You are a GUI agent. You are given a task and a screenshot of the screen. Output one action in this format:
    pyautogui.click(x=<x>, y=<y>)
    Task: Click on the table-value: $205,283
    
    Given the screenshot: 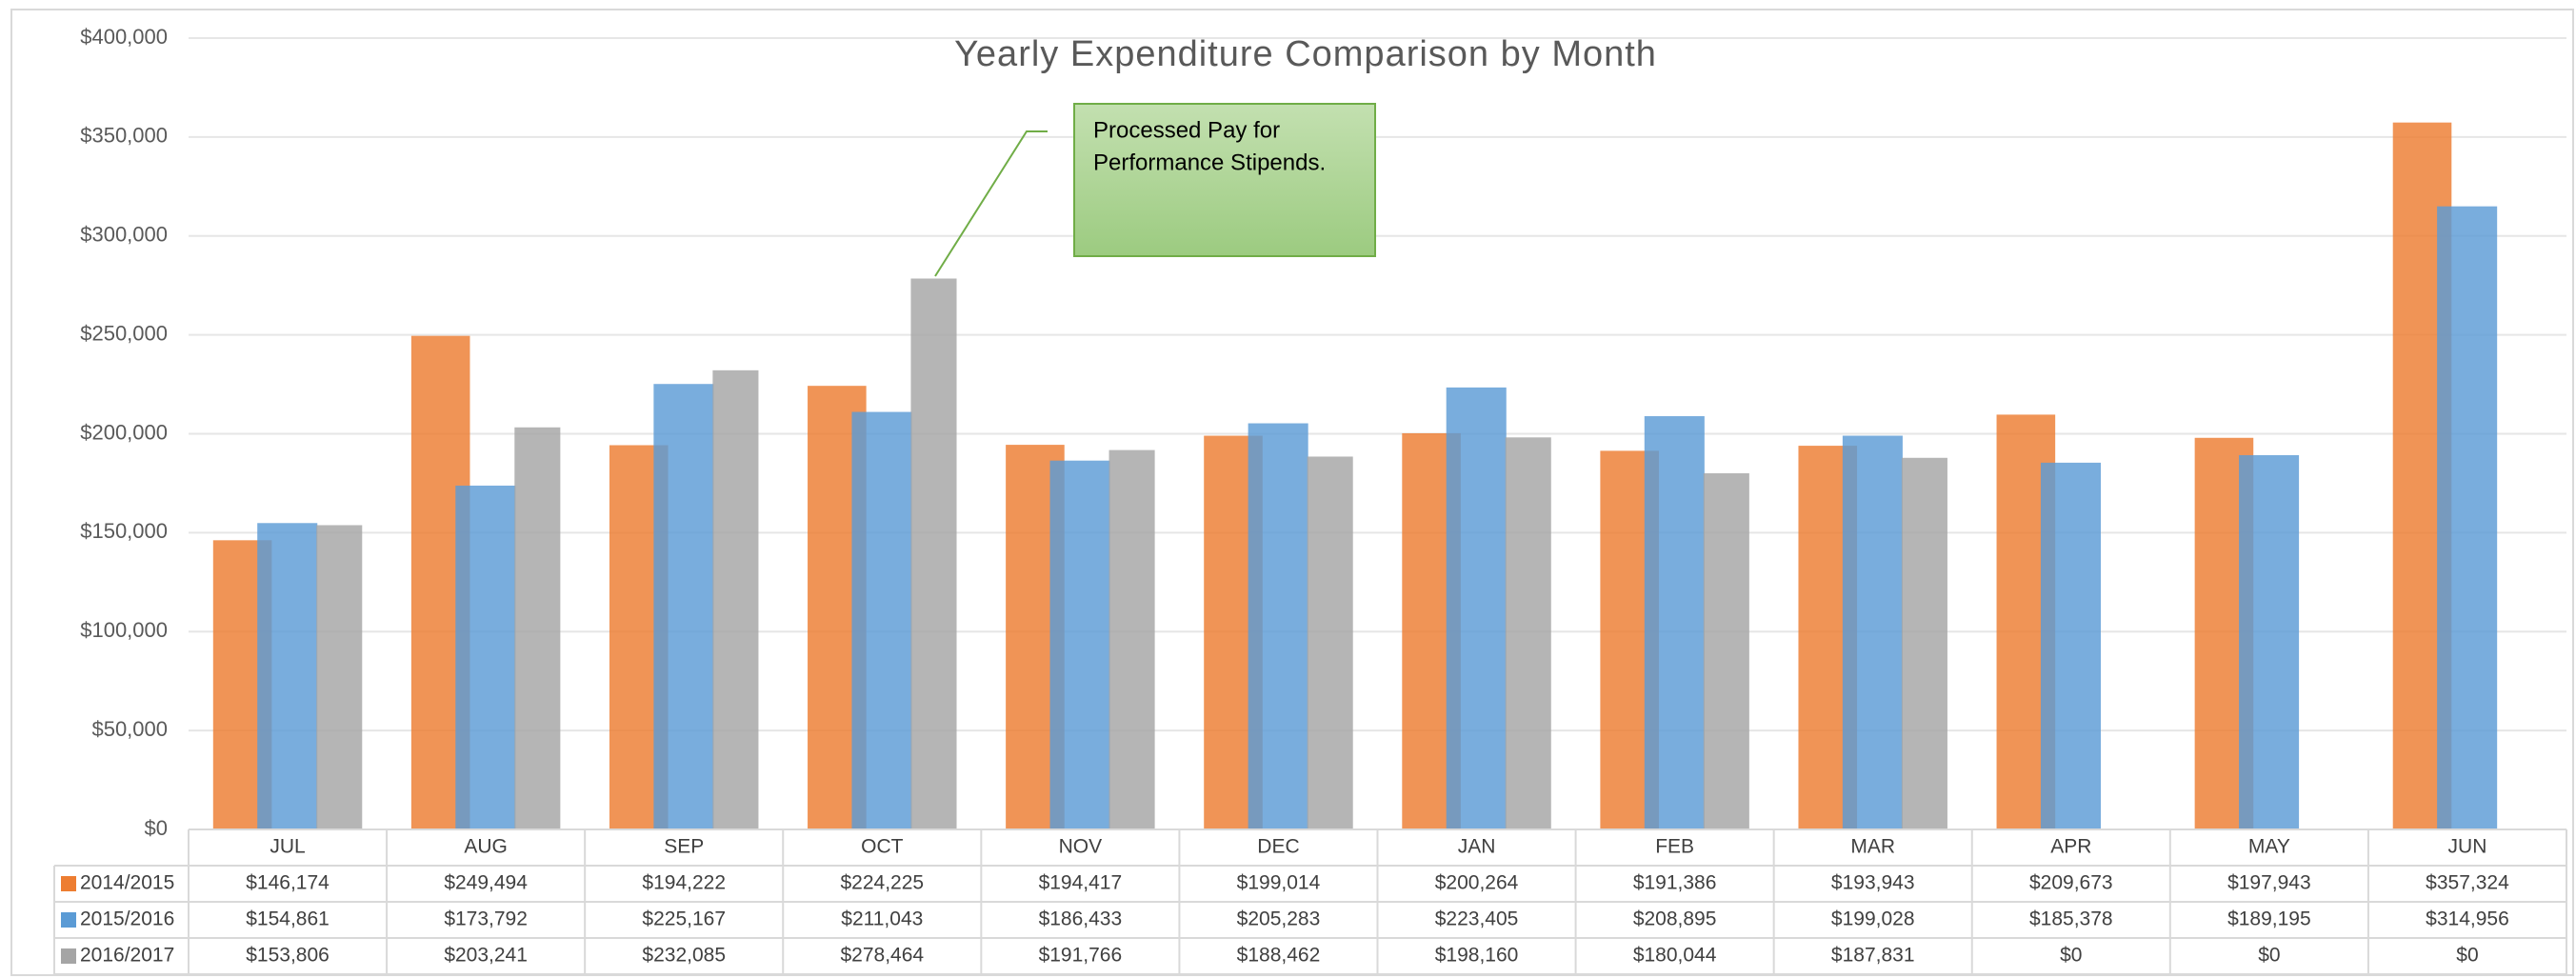 What is the action you would take?
    pyautogui.click(x=1279, y=919)
    